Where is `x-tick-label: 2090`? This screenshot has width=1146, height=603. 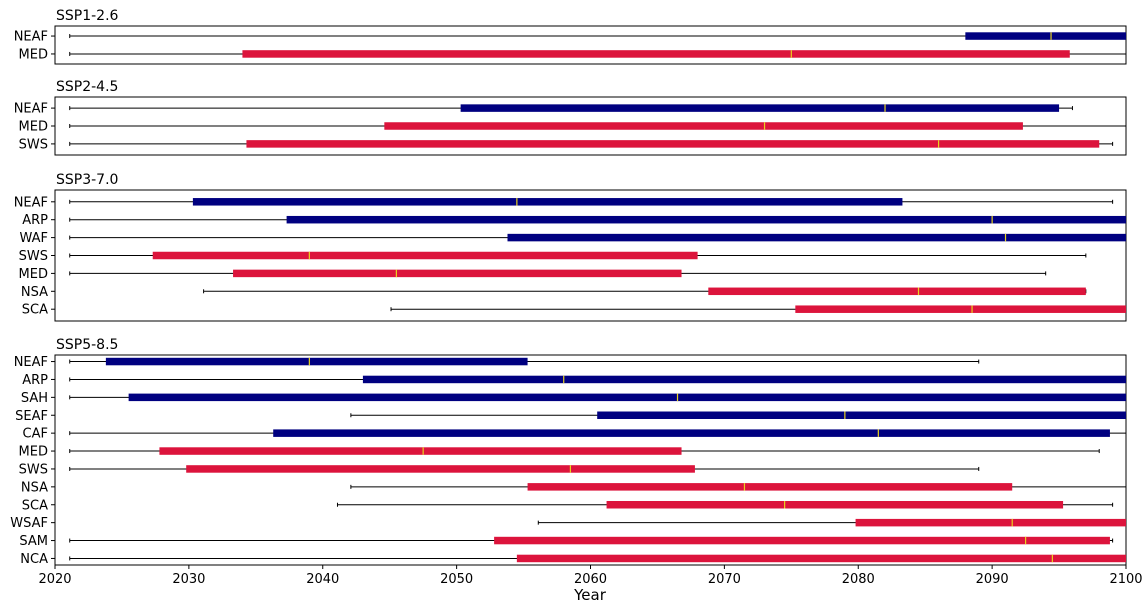
x-tick-label: 2090 is located at coordinates (992, 579).